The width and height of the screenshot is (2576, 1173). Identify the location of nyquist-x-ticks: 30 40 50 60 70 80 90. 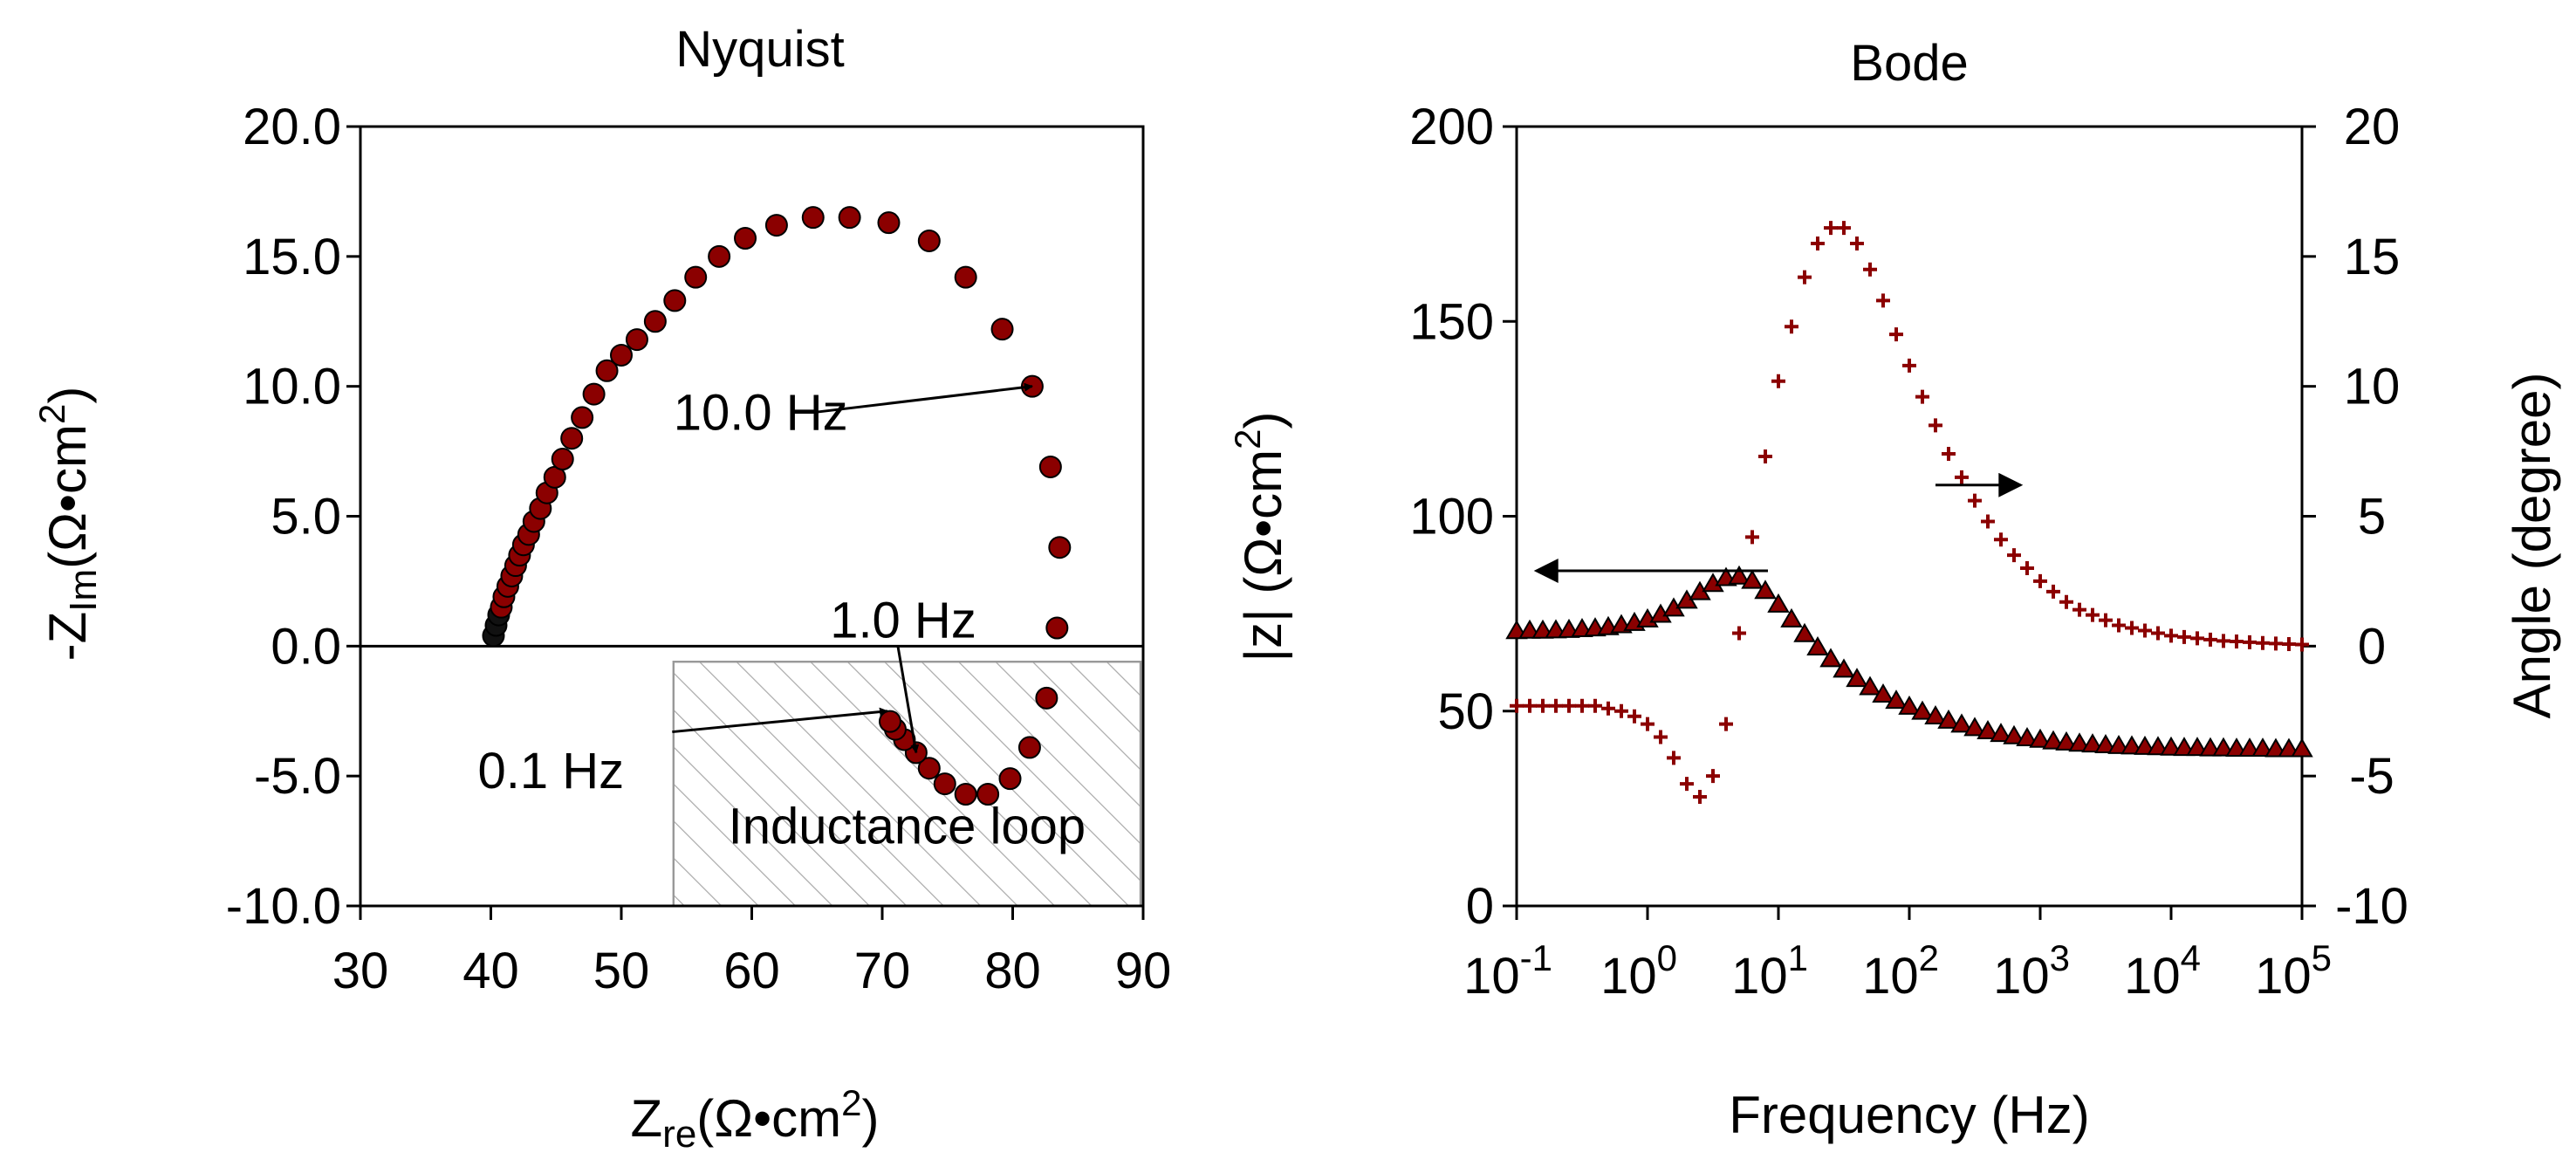
(751, 952).